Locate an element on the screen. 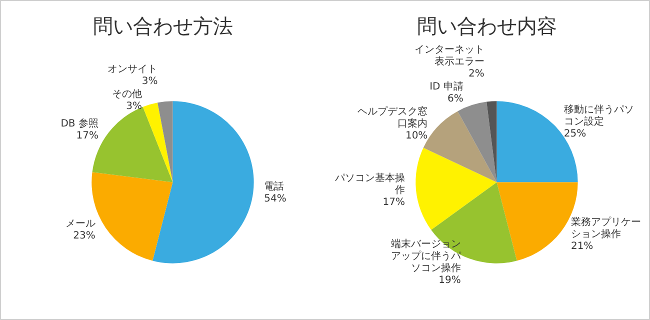  data-label: 2% is located at coordinates (476, 74).